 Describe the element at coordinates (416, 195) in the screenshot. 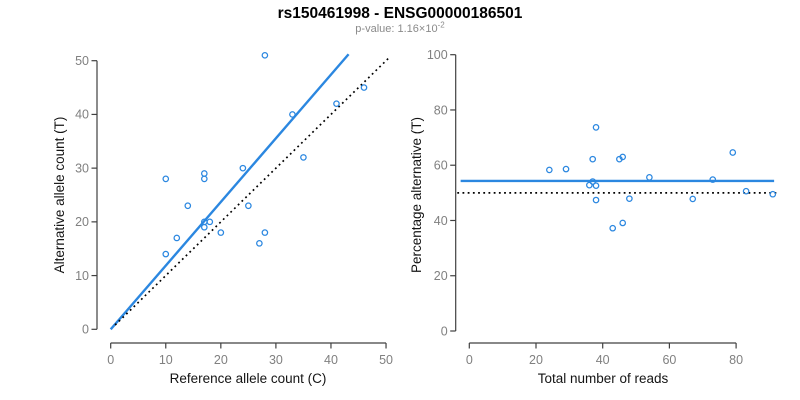

I see `y-axis-label: Percentage alternative (T)` at that location.